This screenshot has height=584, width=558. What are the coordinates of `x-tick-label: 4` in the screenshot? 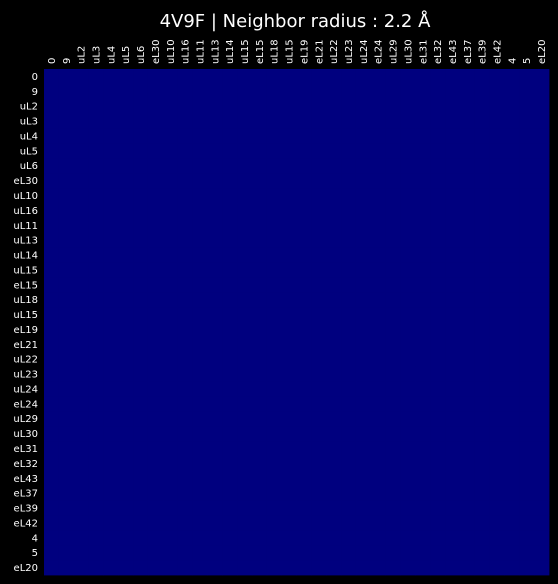 It's located at (512, 61).